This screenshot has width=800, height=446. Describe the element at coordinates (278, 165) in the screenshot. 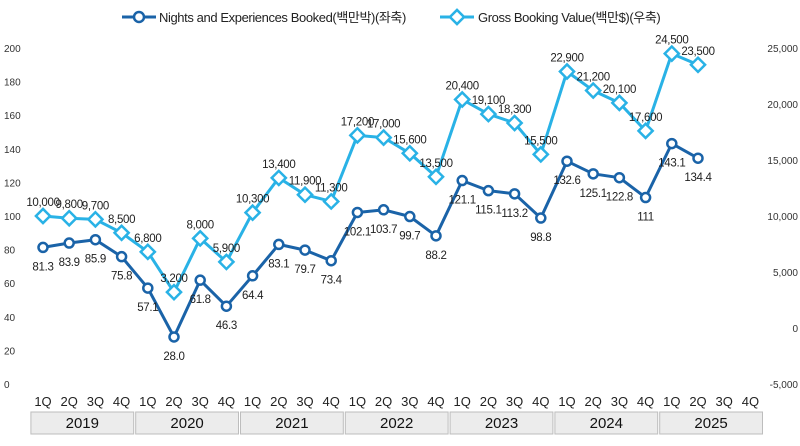

I see `data-label-gbv: 13,400` at that location.